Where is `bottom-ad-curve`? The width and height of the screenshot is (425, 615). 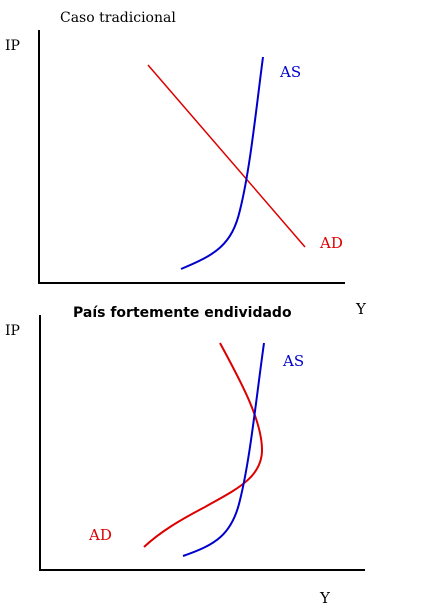
bottom-ad-curve is located at coordinates (203, 445).